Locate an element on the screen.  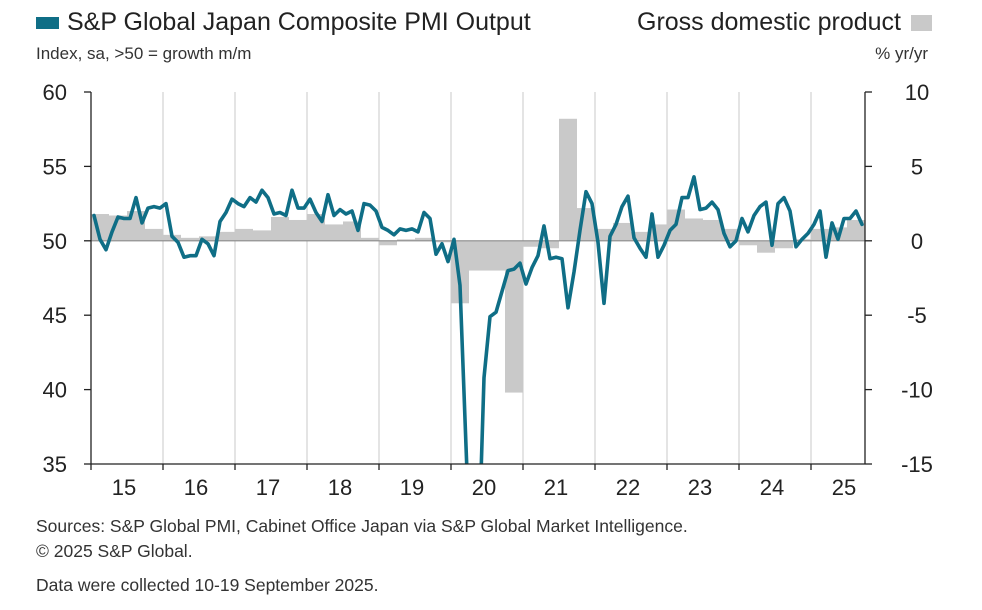
x-tick-label: 16 is located at coordinates (196, 487).